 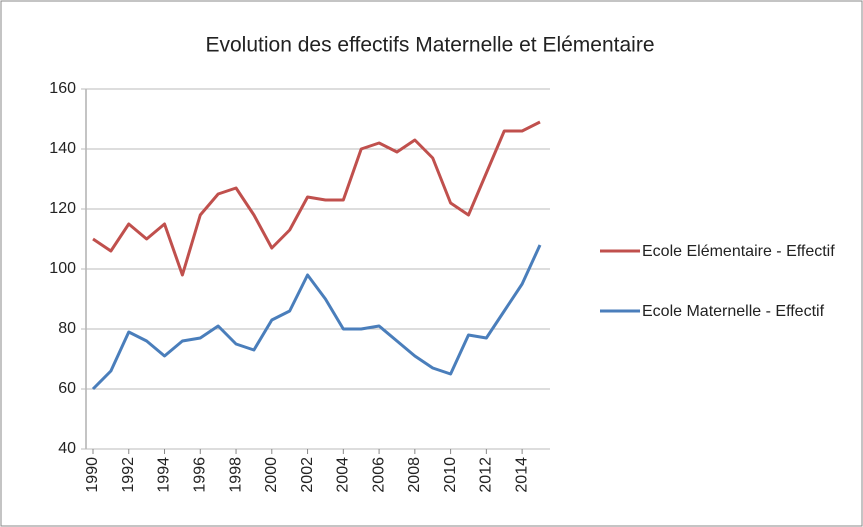 What do you see at coordinates (67, 328) in the screenshot?
I see `y-tick-label: 80` at bounding box center [67, 328].